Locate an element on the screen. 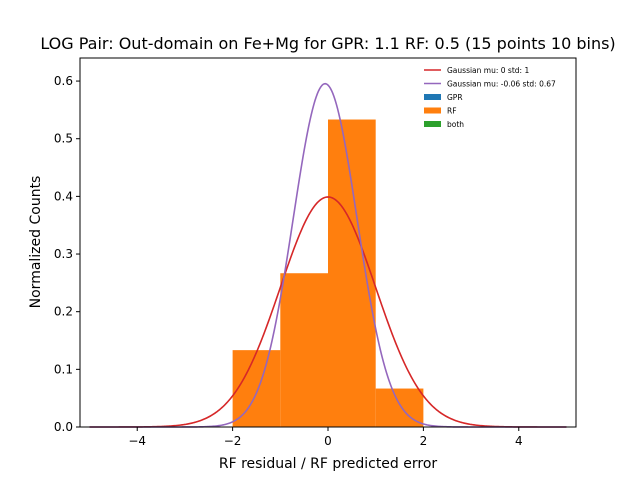 This screenshot has width=640, height=480. x-axis: −4 −2 0 2 4 is located at coordinates (325, 437).